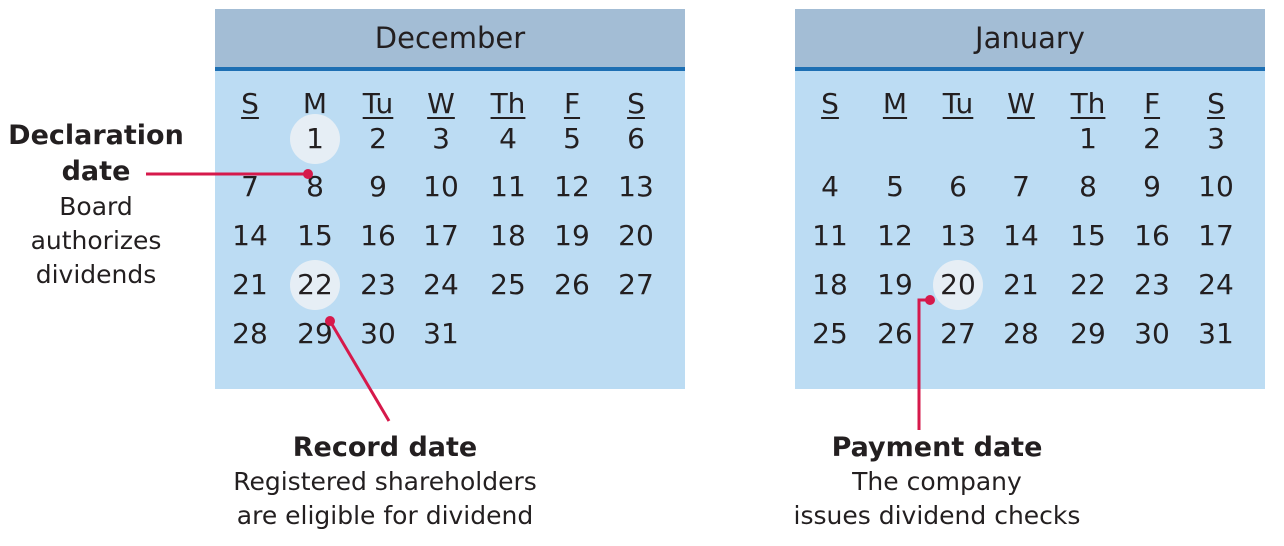 Image resolution: width=1284 pixels, height=546 pixels. Describe the element at coordinates (958, 186) in the screenshot. I see `january-day-cell: 6` at that location.